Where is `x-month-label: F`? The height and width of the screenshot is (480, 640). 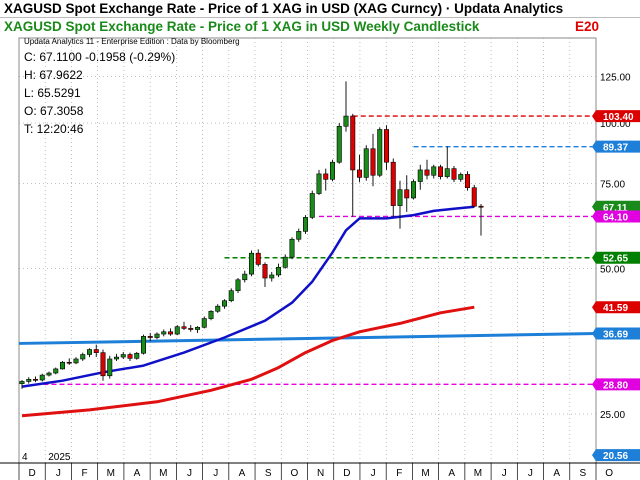
x-month-label: F is located at coordinates (85, 473).